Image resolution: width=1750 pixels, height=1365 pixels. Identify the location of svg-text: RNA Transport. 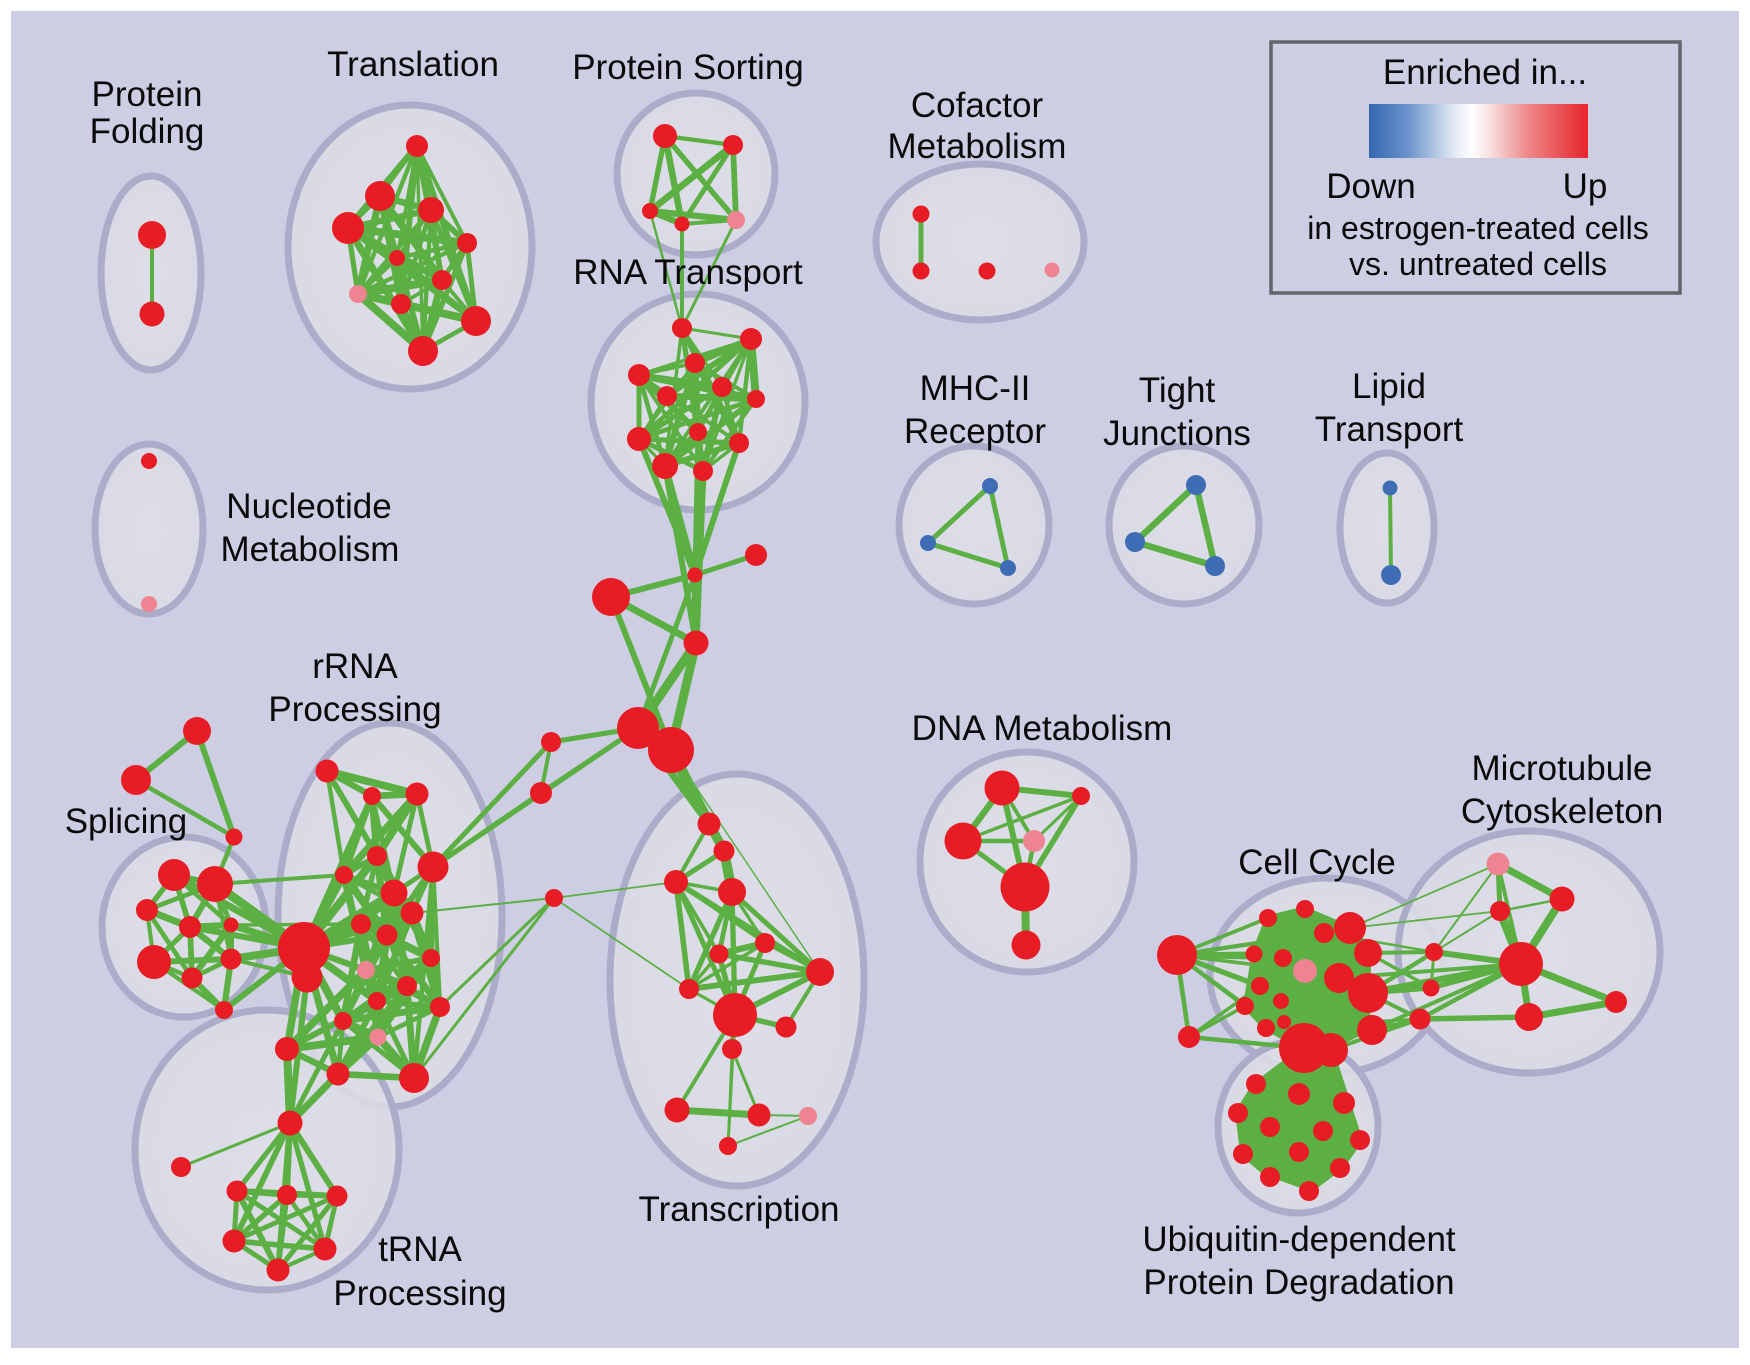
(688, 272).